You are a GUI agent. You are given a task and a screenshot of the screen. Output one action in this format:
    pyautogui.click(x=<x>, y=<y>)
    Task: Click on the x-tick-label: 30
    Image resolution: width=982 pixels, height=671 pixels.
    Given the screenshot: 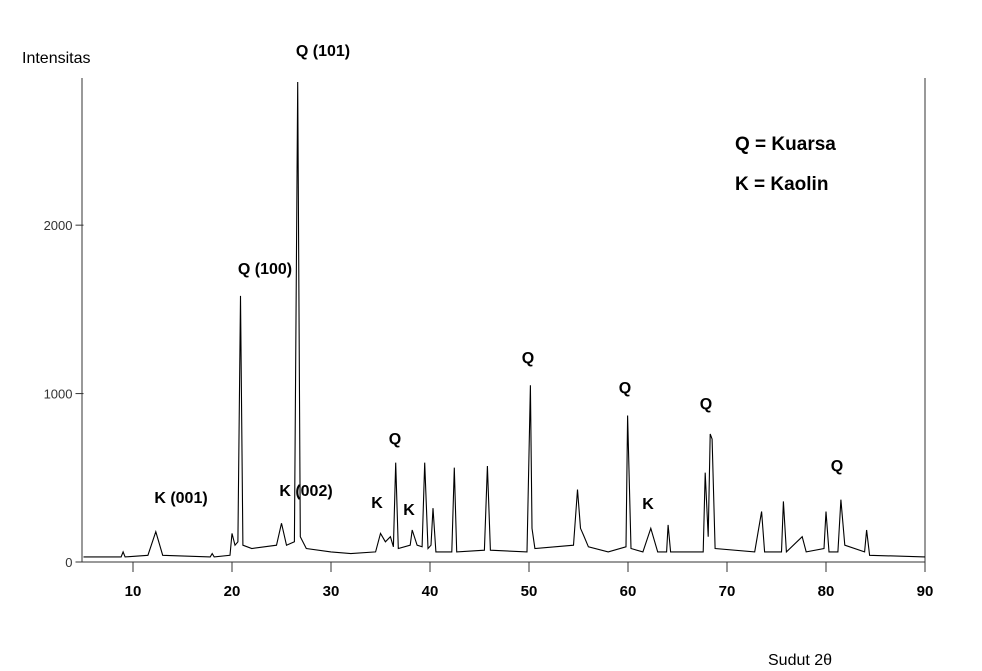 What is the action you would take?
    pyautogui.click(x=331, y=591)
    